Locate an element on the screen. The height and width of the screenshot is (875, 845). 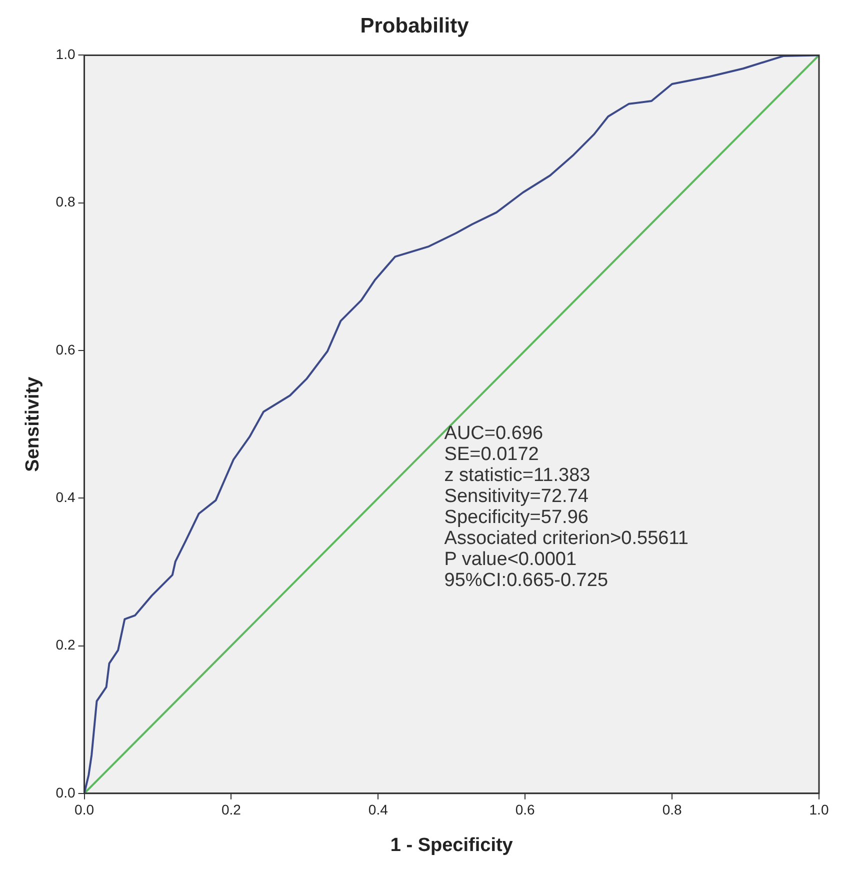
annotation: Specificity=57.96 is located at coordinates (516, 517).